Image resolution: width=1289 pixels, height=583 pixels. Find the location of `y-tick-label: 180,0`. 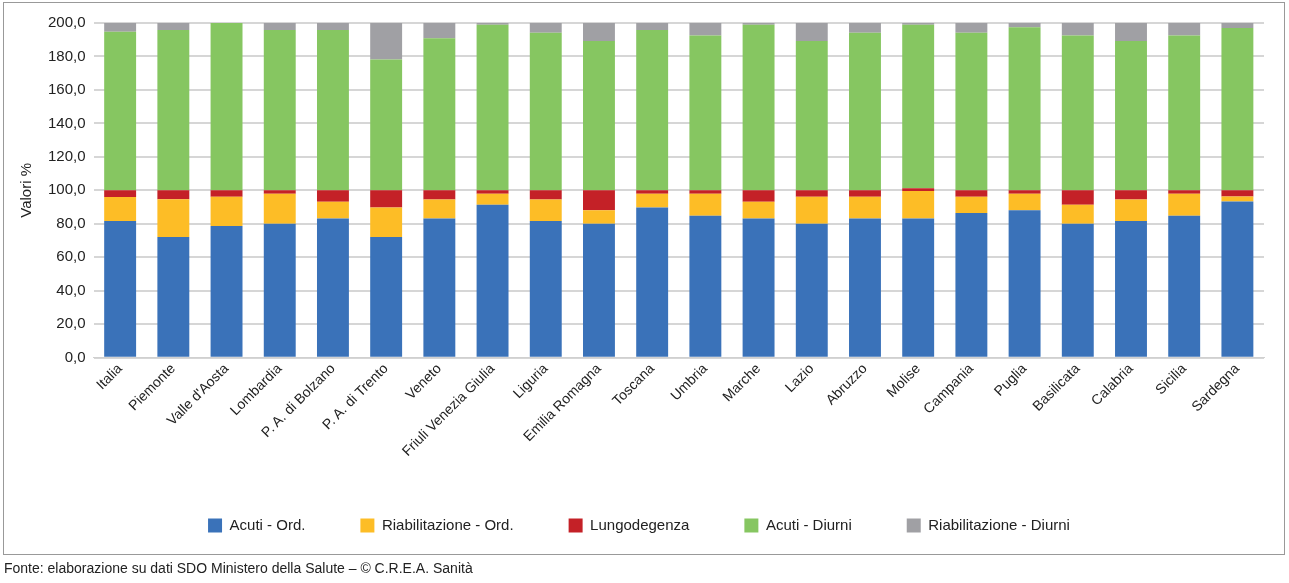

y-tick-label: 180,0 is located at coordinates (66, 55).